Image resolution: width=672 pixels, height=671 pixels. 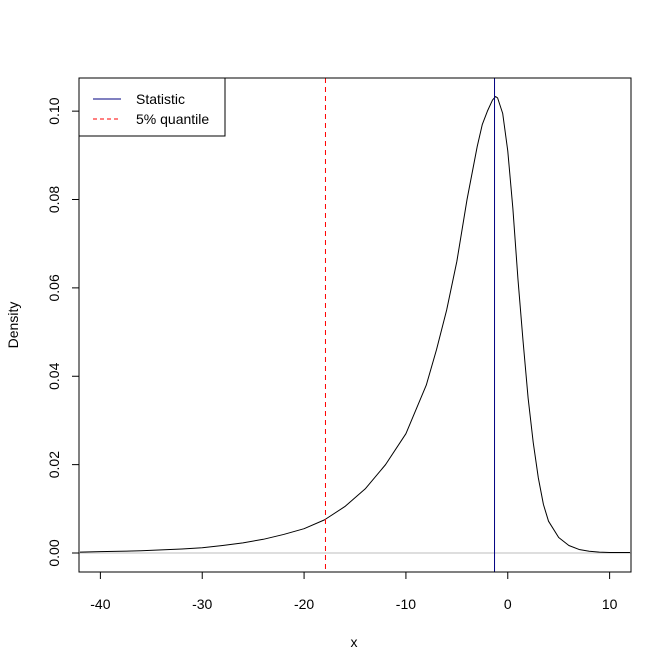 What do you see at coordinates (202, 604) in the screenshot?
I see `x-tick-label: -30` at bounding box center [202, 604].